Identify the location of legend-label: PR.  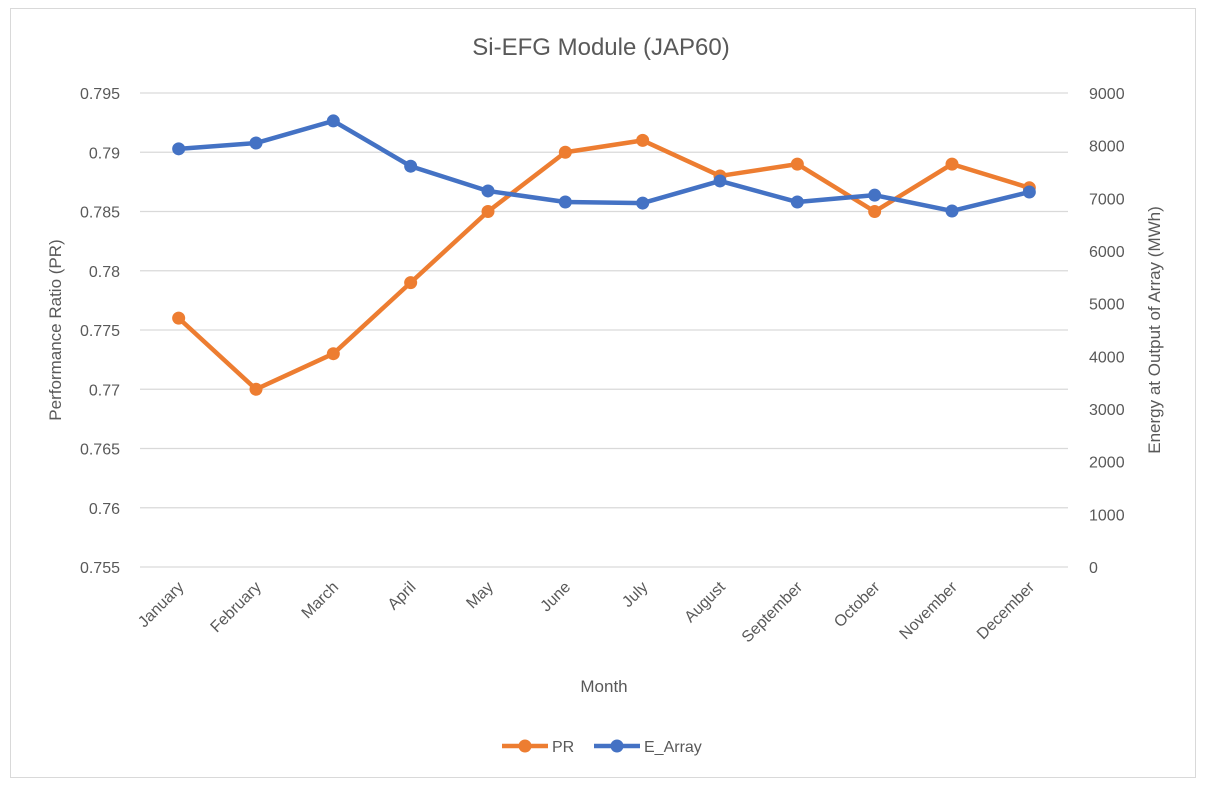
(563, 747).